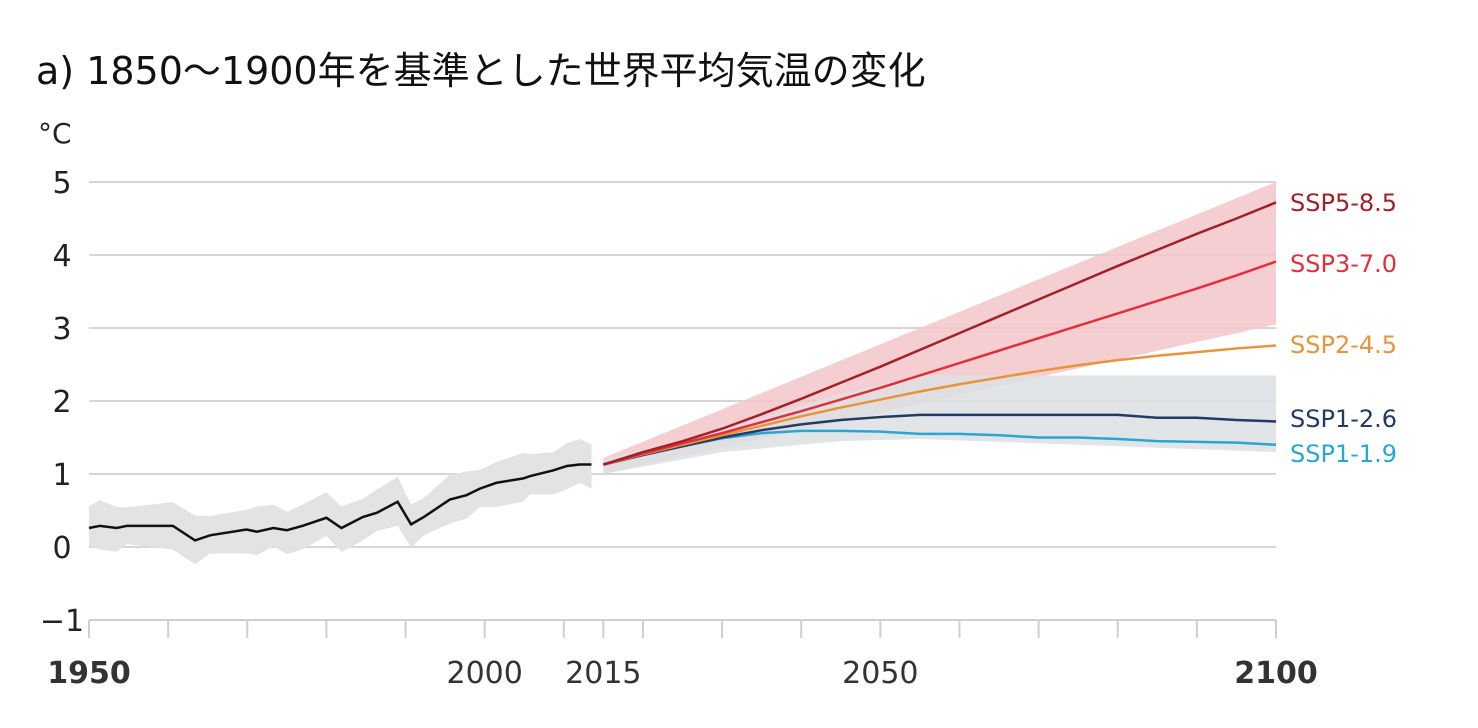 Image resolution: width=1478 pixels, height=728 pixels. What do you see at coordinates (61, 548) in the screenshot?
I see `y-tick-label: 0` at bounding box center [61, 548].